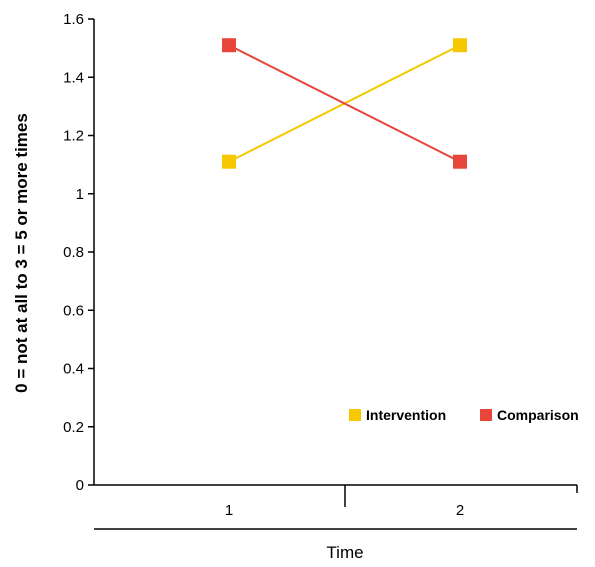 This screenshot has height=567, width=595. Describe the element at coordinates (21, 253) in the screenshot. I see `y-axis-title: 0 = not at all to 3 = 5 or more times` at that location.